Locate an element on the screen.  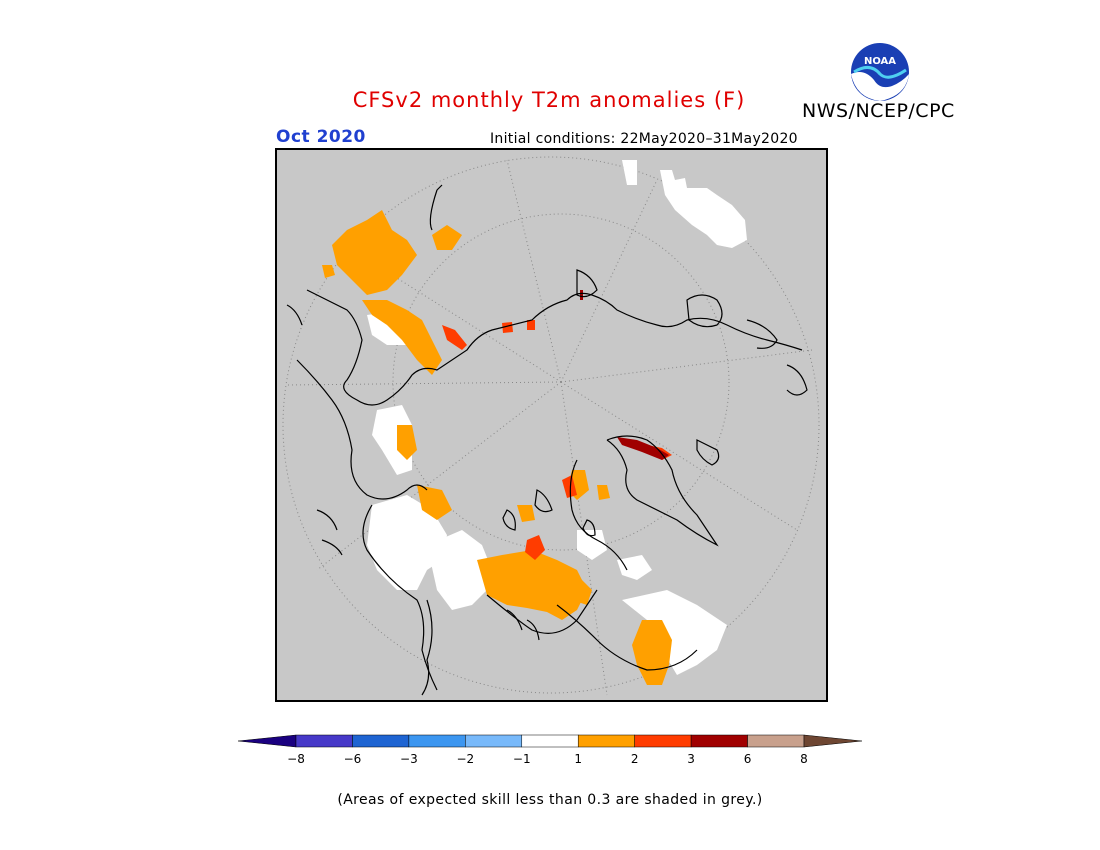
anomaly-dark-red-regions is located at coordinates (624, 375).